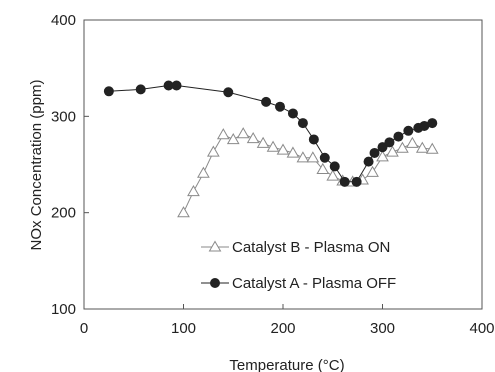 The width and height of the screenshot is (495, 372). Describe the element at coordinates (84, 328) in the screenshot. I see `x-tick-label: 0` at that location.